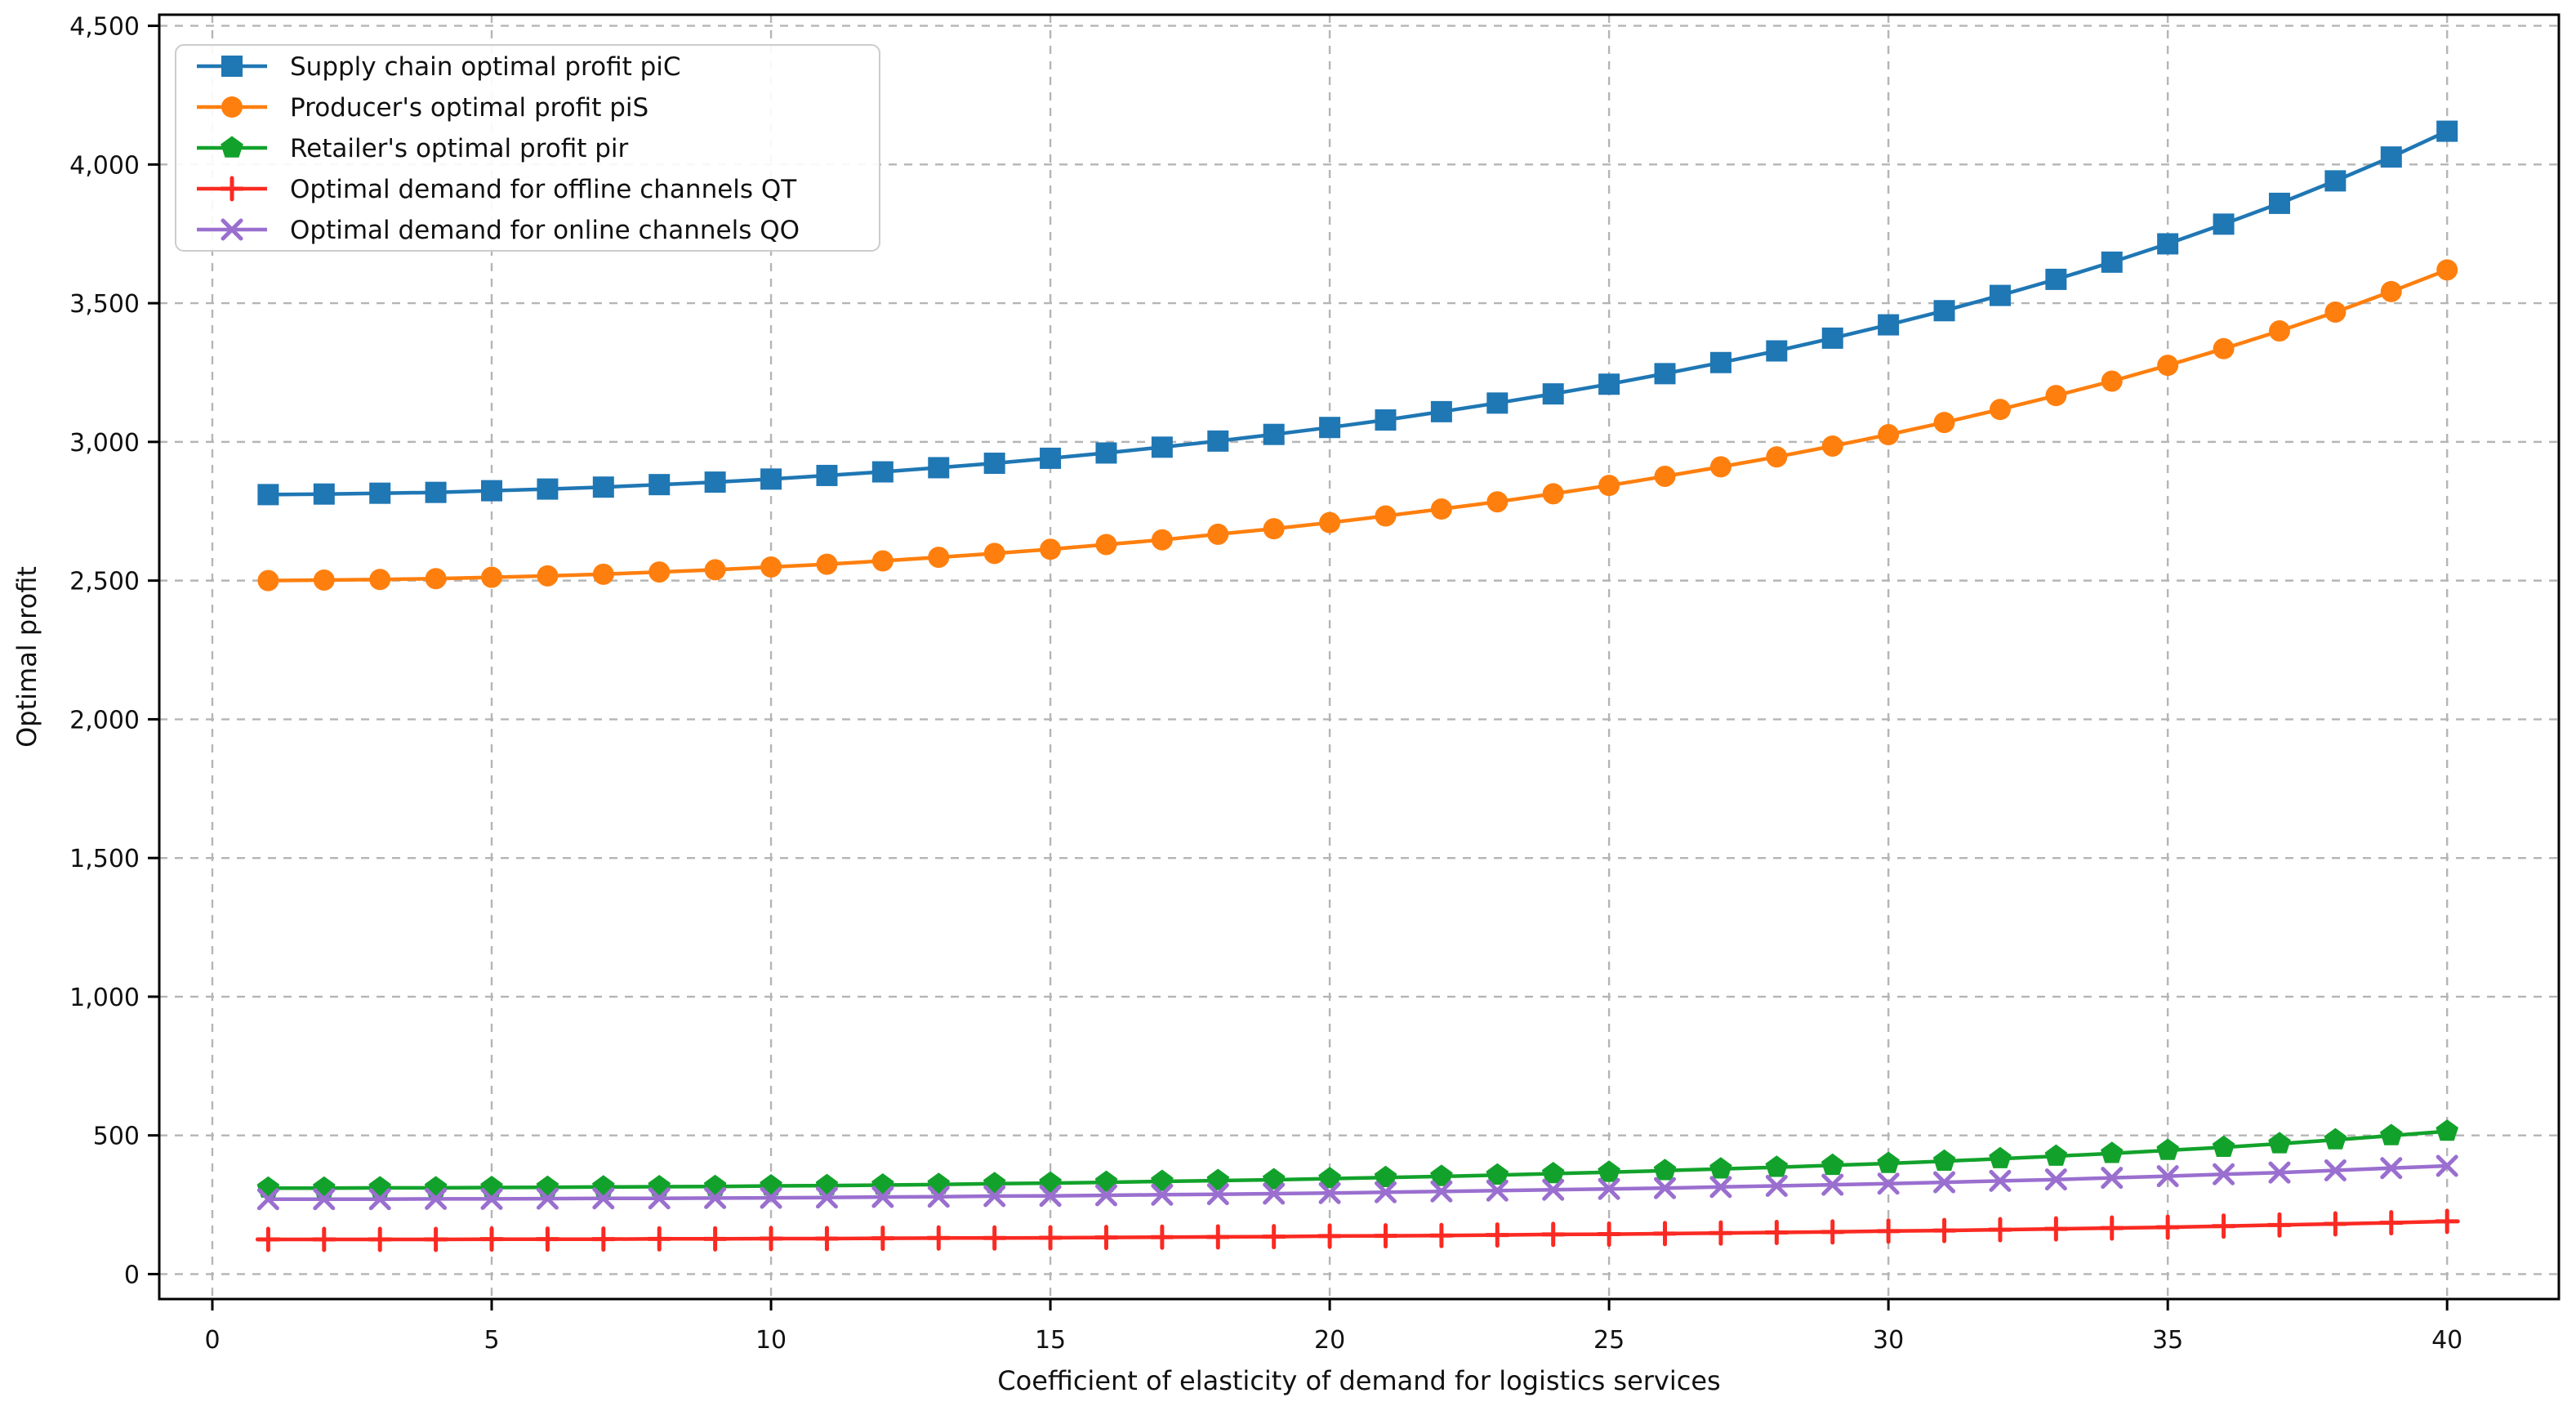 The width and height of the screenshot is (2576, 1402). What do you see at coordinates (104, 582) in the screenshot?
I see `y-tick-label: 2,500` at bounding box center [104, 582].